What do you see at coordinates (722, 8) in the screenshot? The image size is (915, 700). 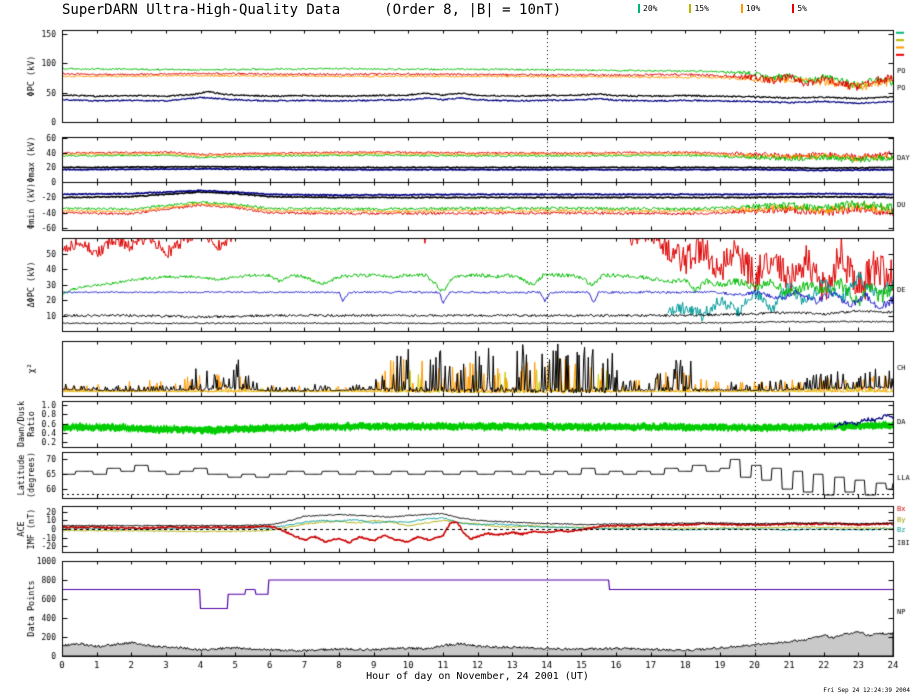 I see `legend: 20% 15% 10% 5%` at bounding box center [722, 8].